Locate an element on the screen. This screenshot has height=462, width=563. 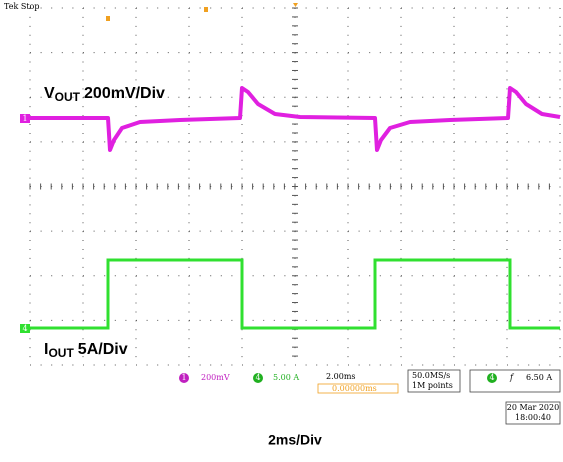
iout-label: IOUT 5A/Div is located at coordinates (86, 350).